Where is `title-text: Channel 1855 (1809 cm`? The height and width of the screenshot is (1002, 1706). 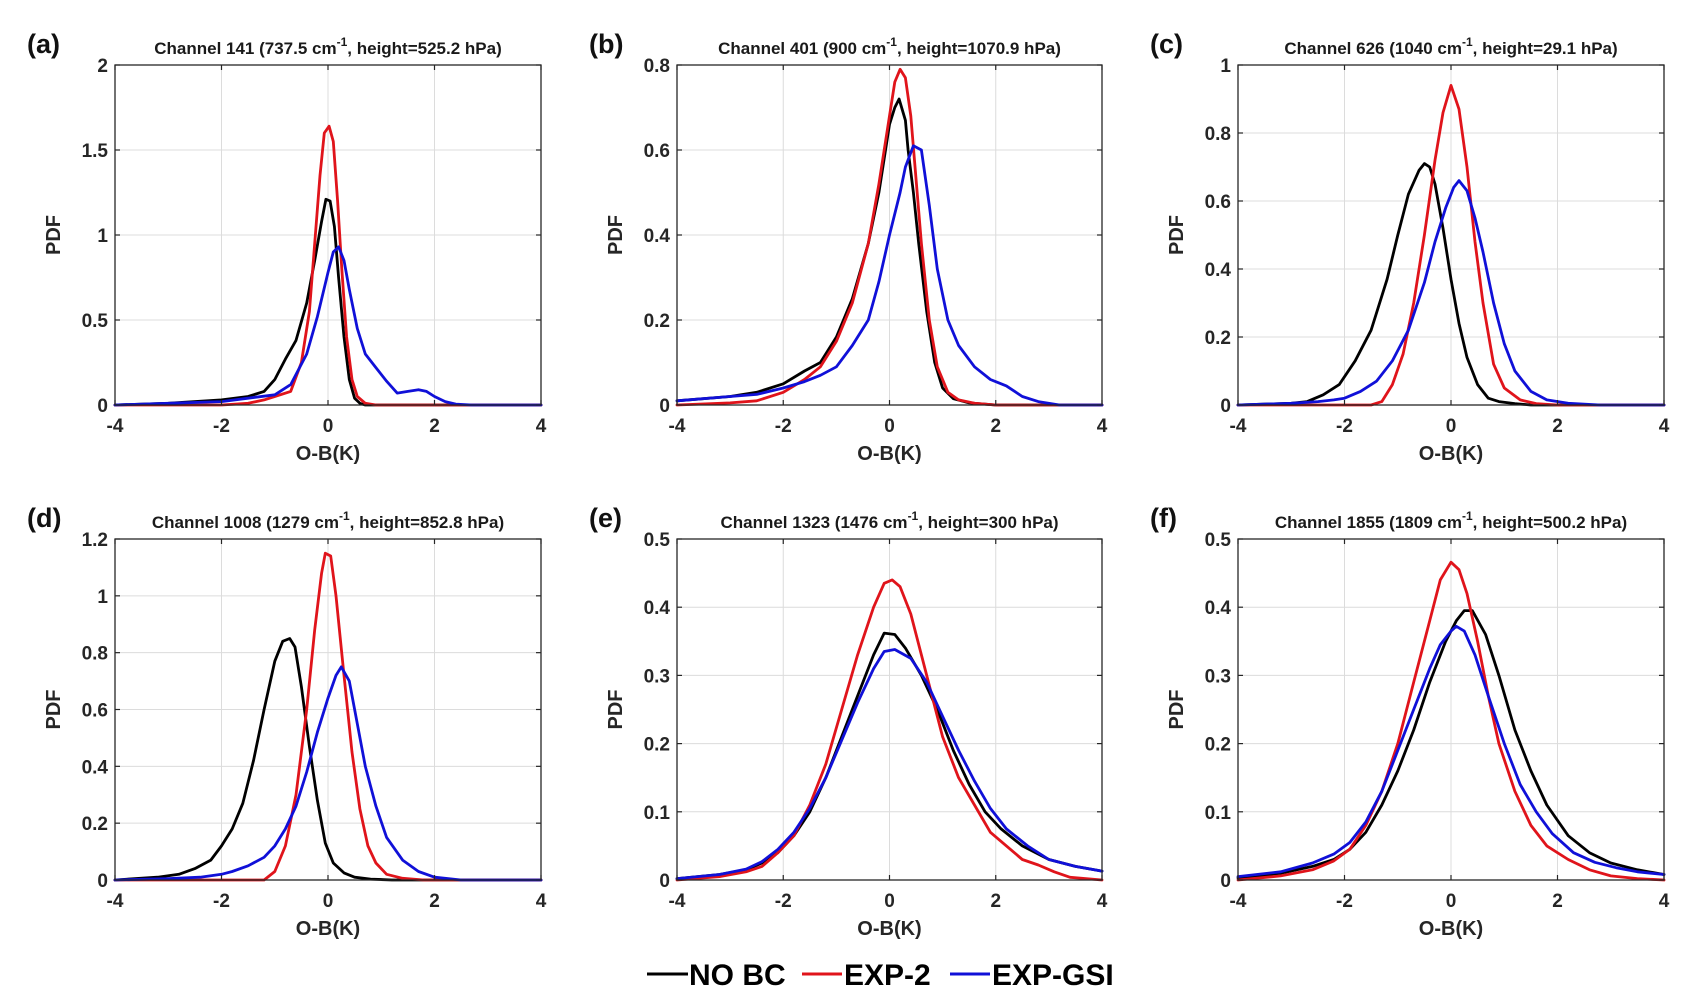 title-text: Channel 1855 (1809 cm is located at coordinates (1368, 522).